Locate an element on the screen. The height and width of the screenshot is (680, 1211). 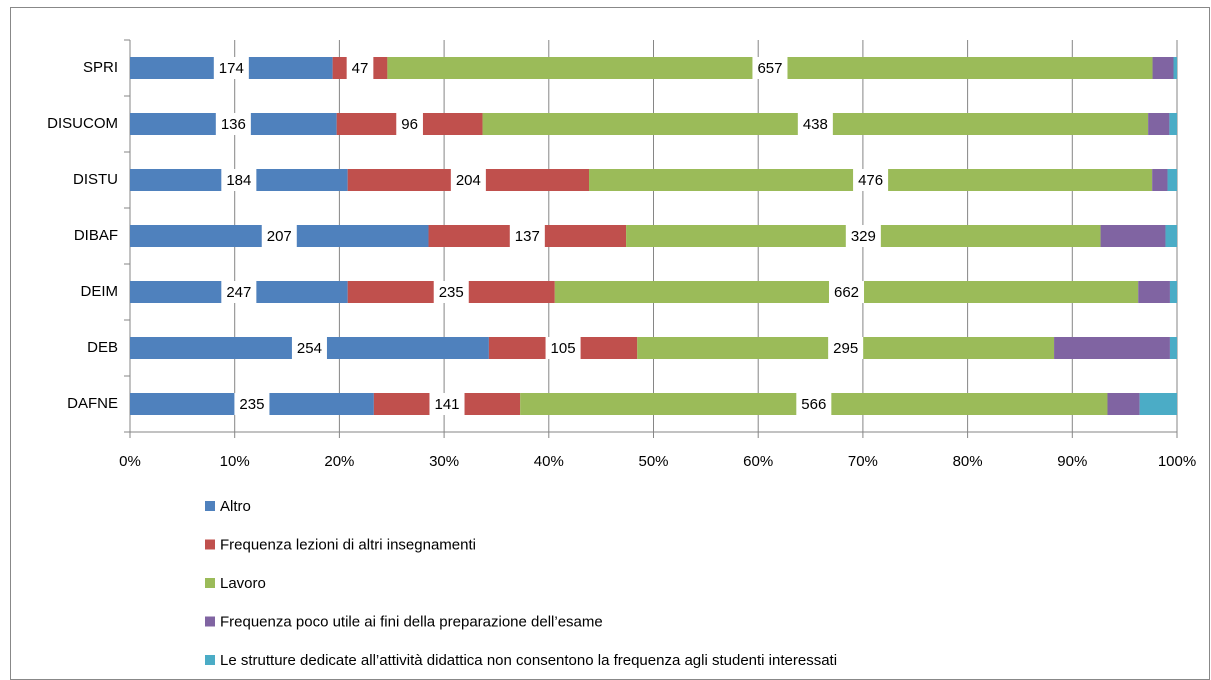
data-label: 105 is located at coordinates (563, 348).